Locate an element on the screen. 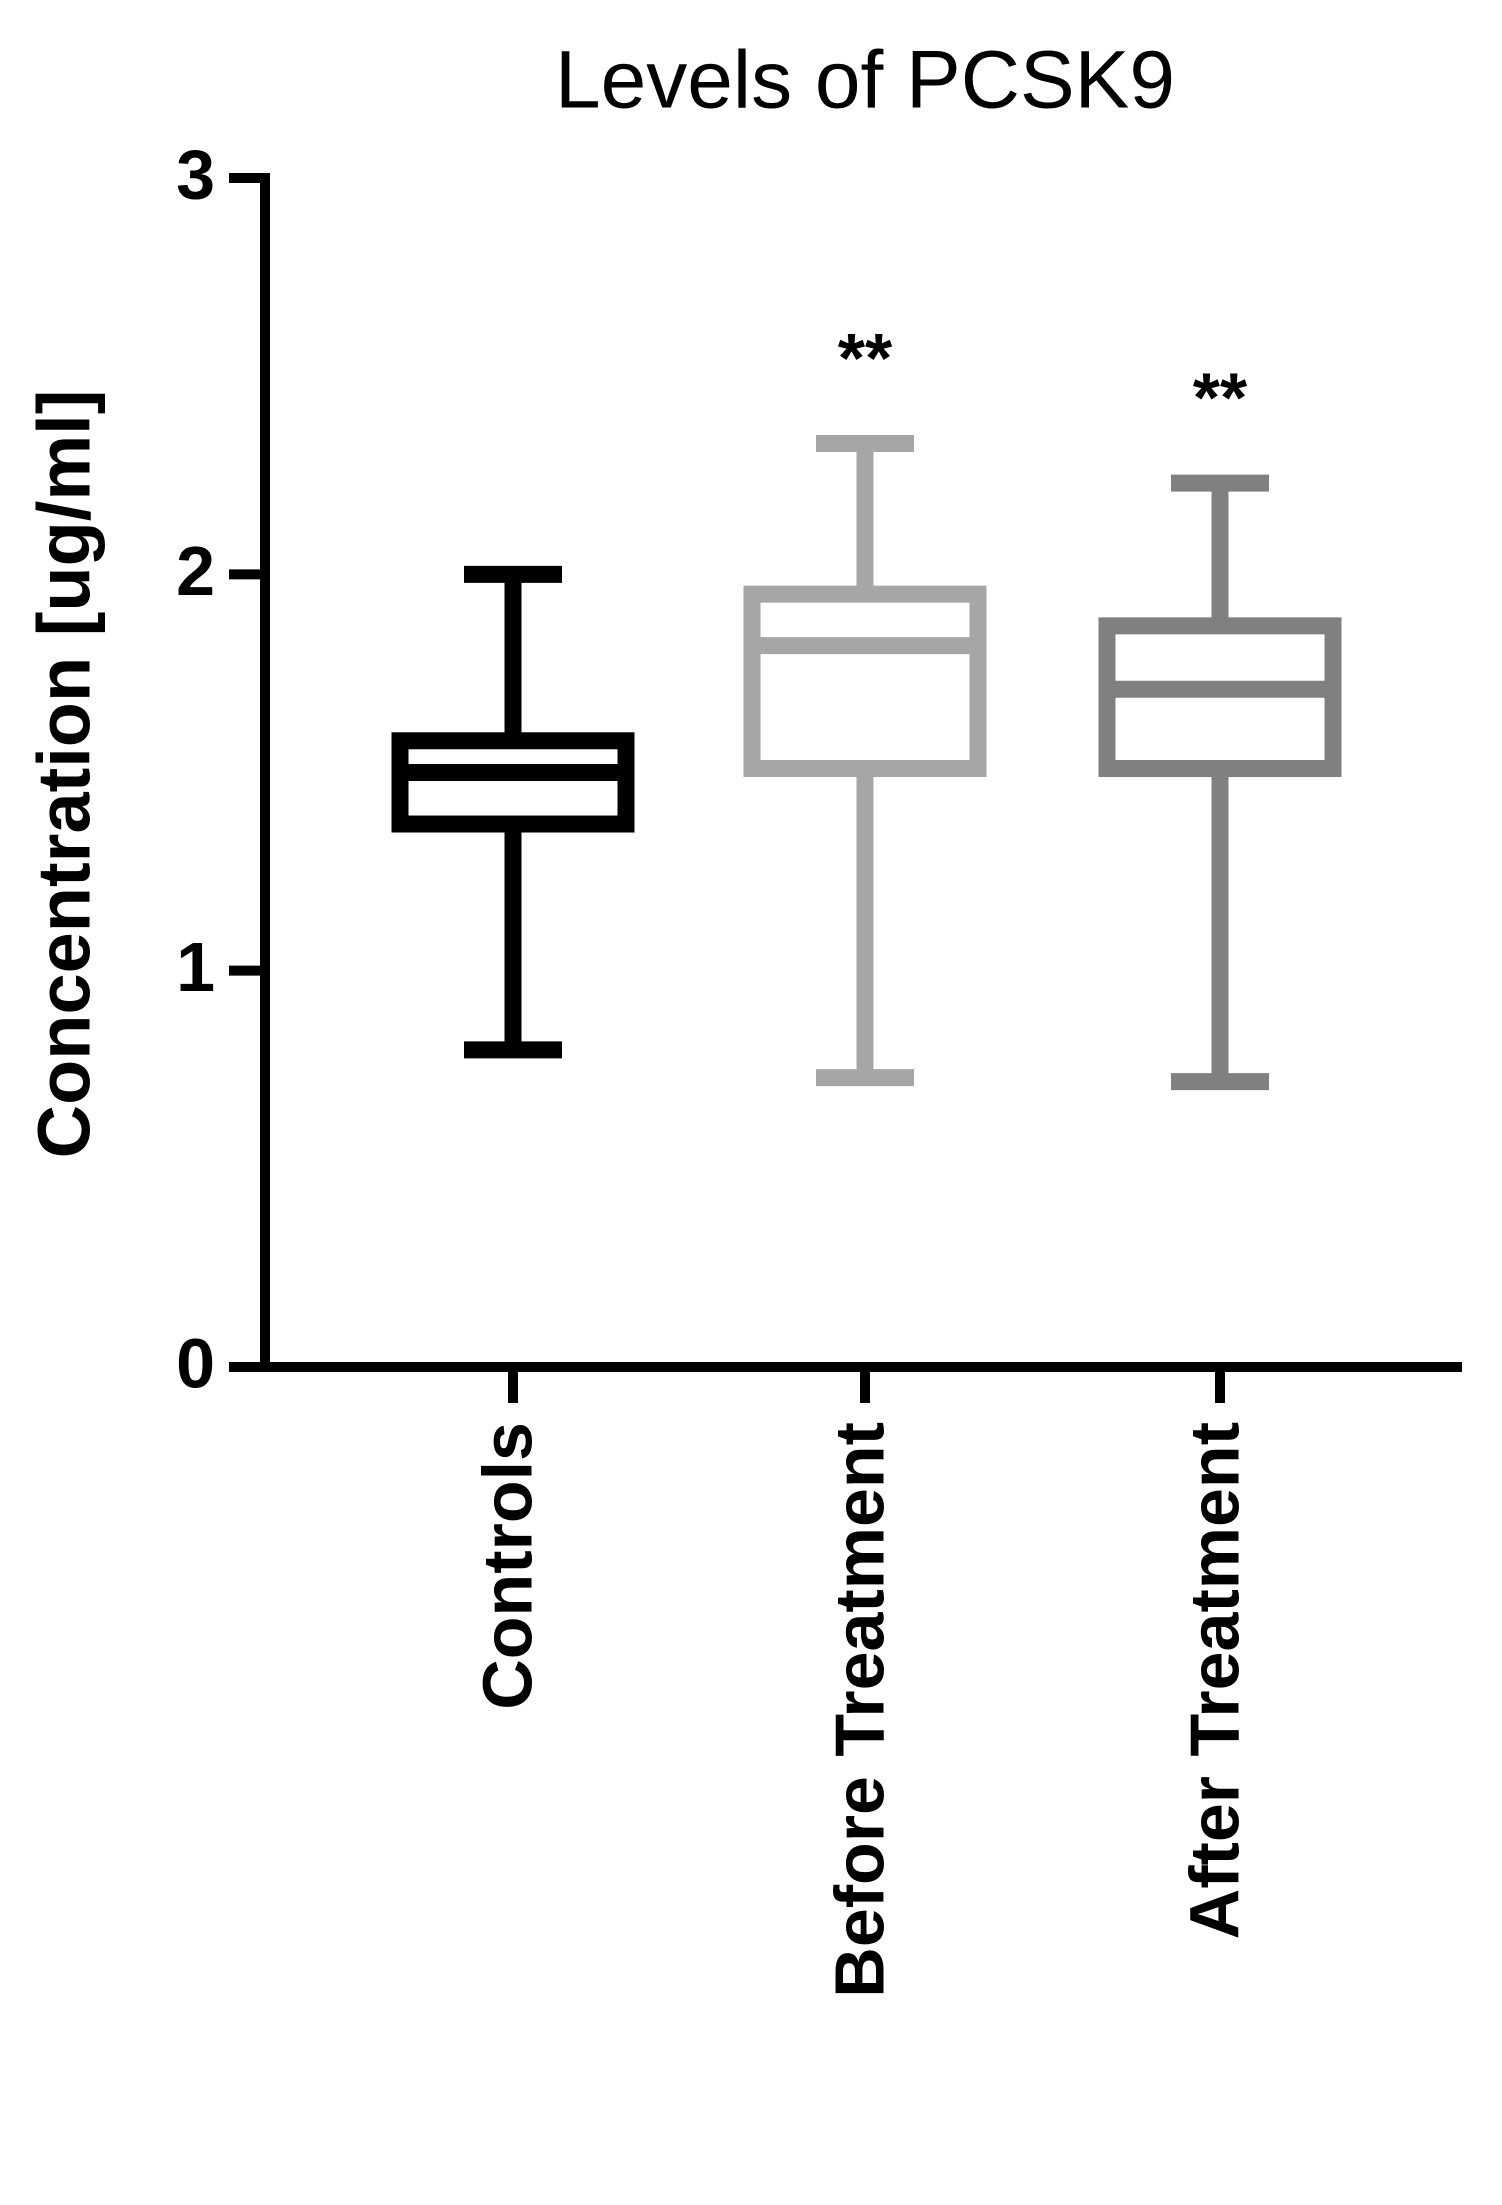 The image size is (1502, 2205). x-tick-label: Controls is located at coordinates (507, 1566).